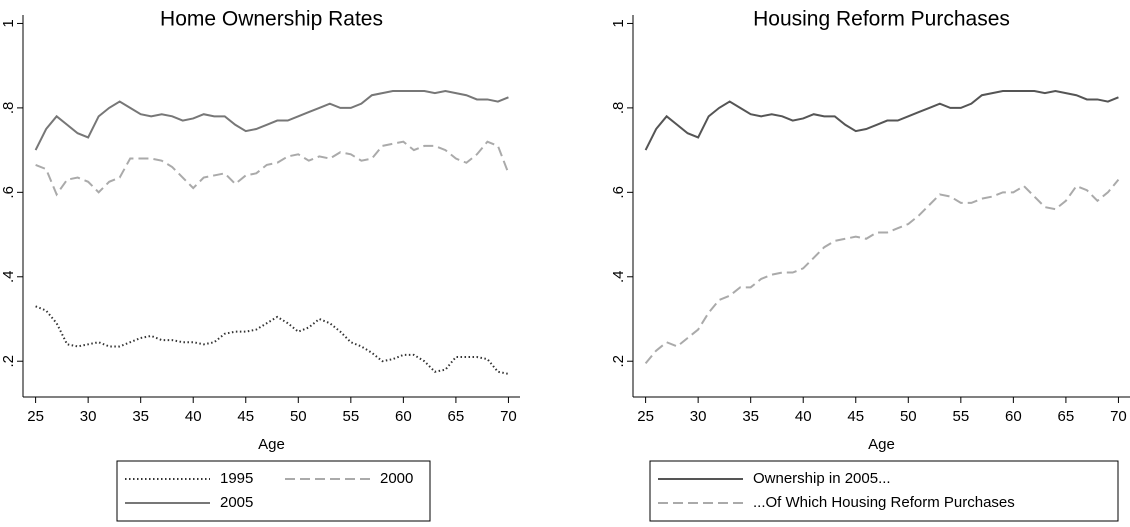 Image resolution: width=1130 pixels, height=527 pixels. I want to click on chart-title: Home Ownership Rates, so click(271, 19).